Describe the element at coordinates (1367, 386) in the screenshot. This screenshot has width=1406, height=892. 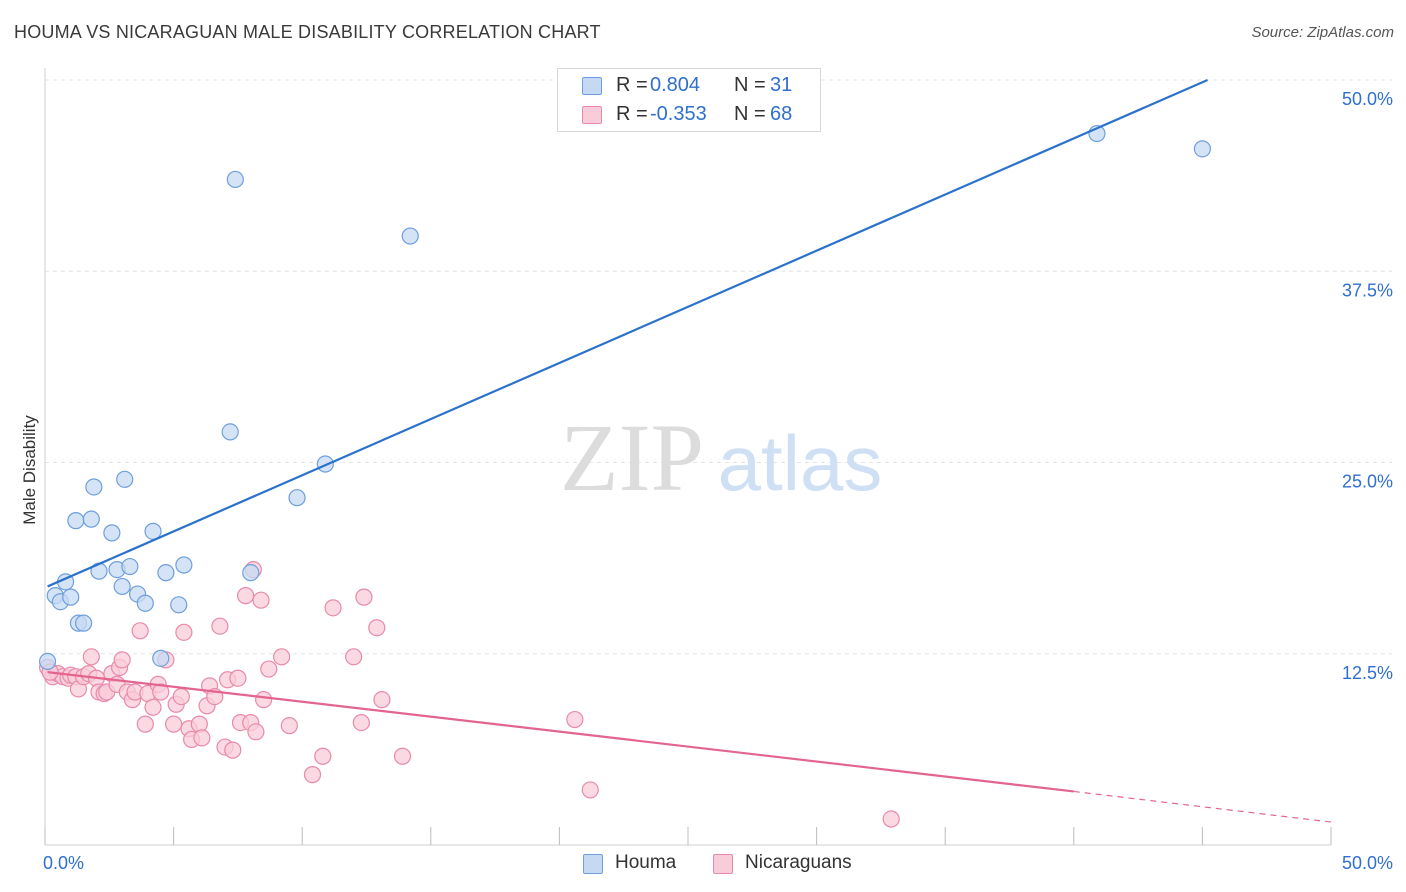
I see `y-tick-labels: 12.5% 25.0% 37.5% 50.0%` at that location.